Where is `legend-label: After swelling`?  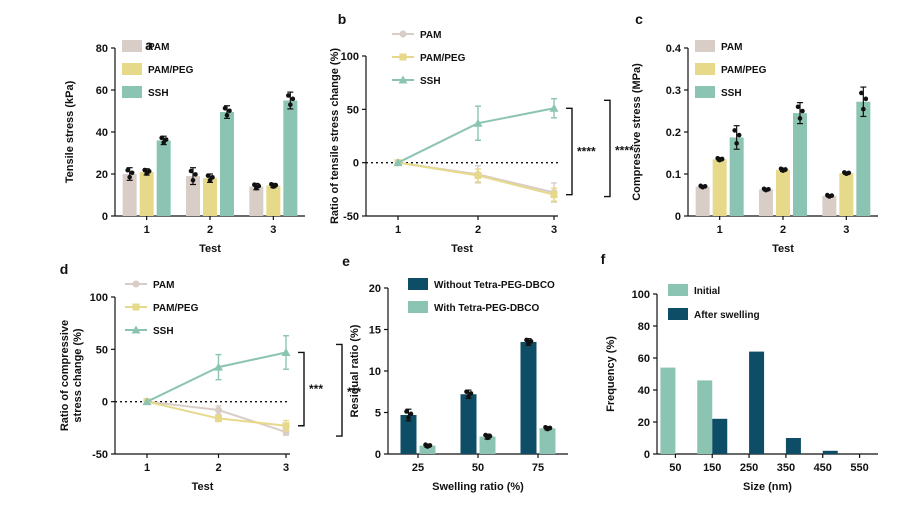
legend-label: After swelling is located at coordinates (727, 315).